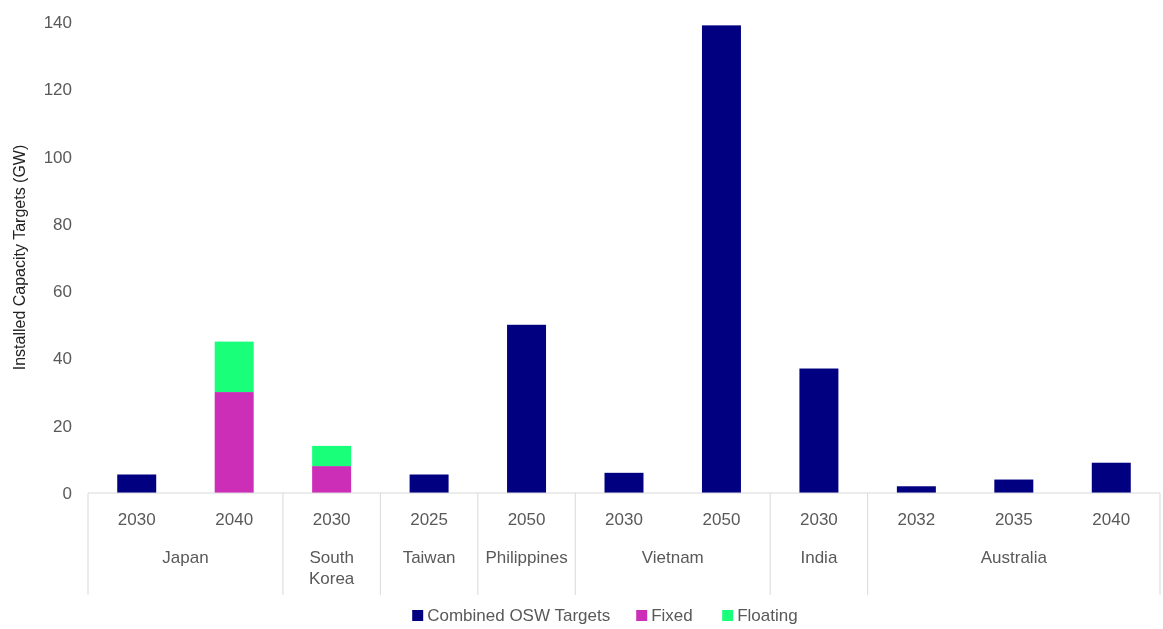 The width and height of the screenshot is (1163, 629). Describe the element at coordinates (519, 615) in the screenshot. I see `legend-label: Combined OSW Targets` at that location.